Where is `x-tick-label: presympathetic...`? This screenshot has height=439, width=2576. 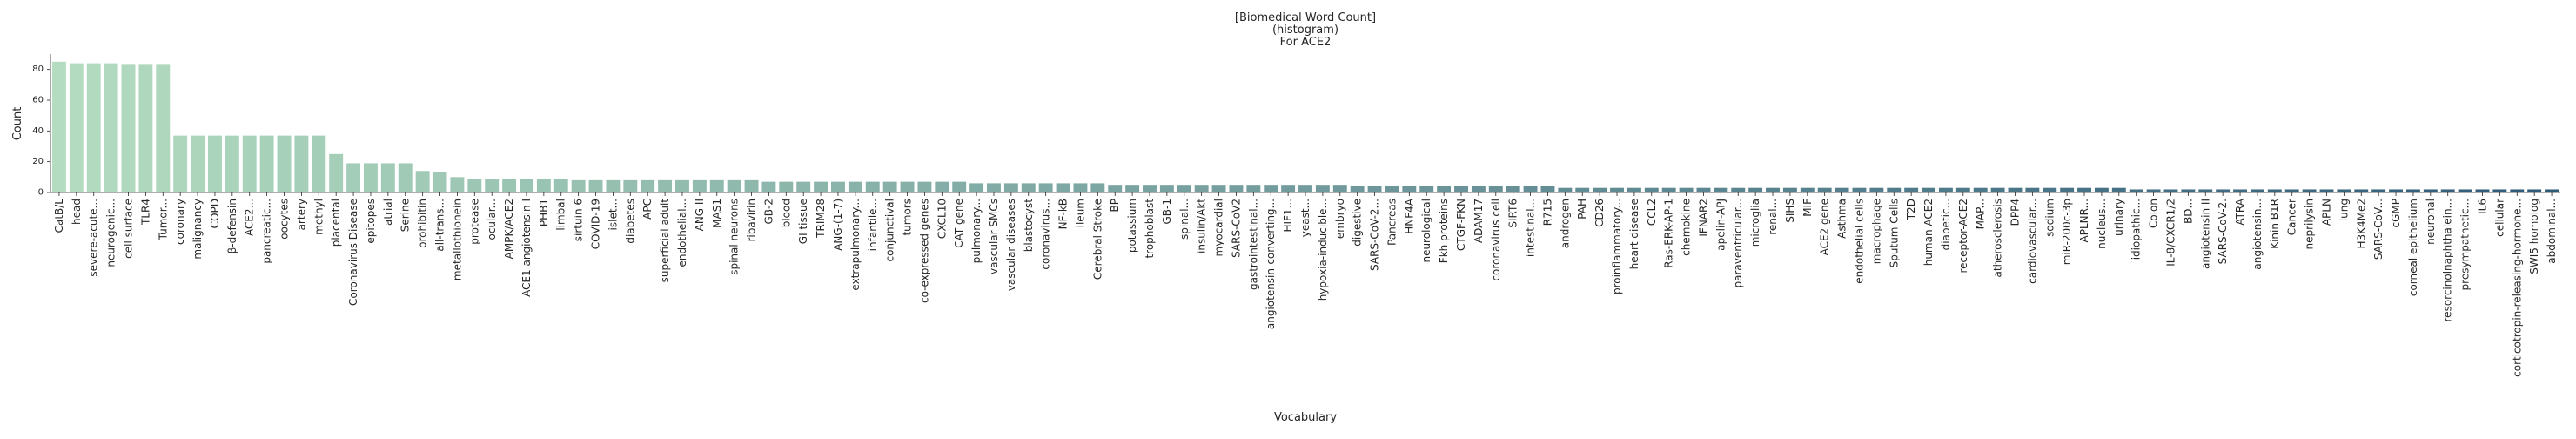 x-tick-label: presympathetic... is located at coordinates (2465, 244).